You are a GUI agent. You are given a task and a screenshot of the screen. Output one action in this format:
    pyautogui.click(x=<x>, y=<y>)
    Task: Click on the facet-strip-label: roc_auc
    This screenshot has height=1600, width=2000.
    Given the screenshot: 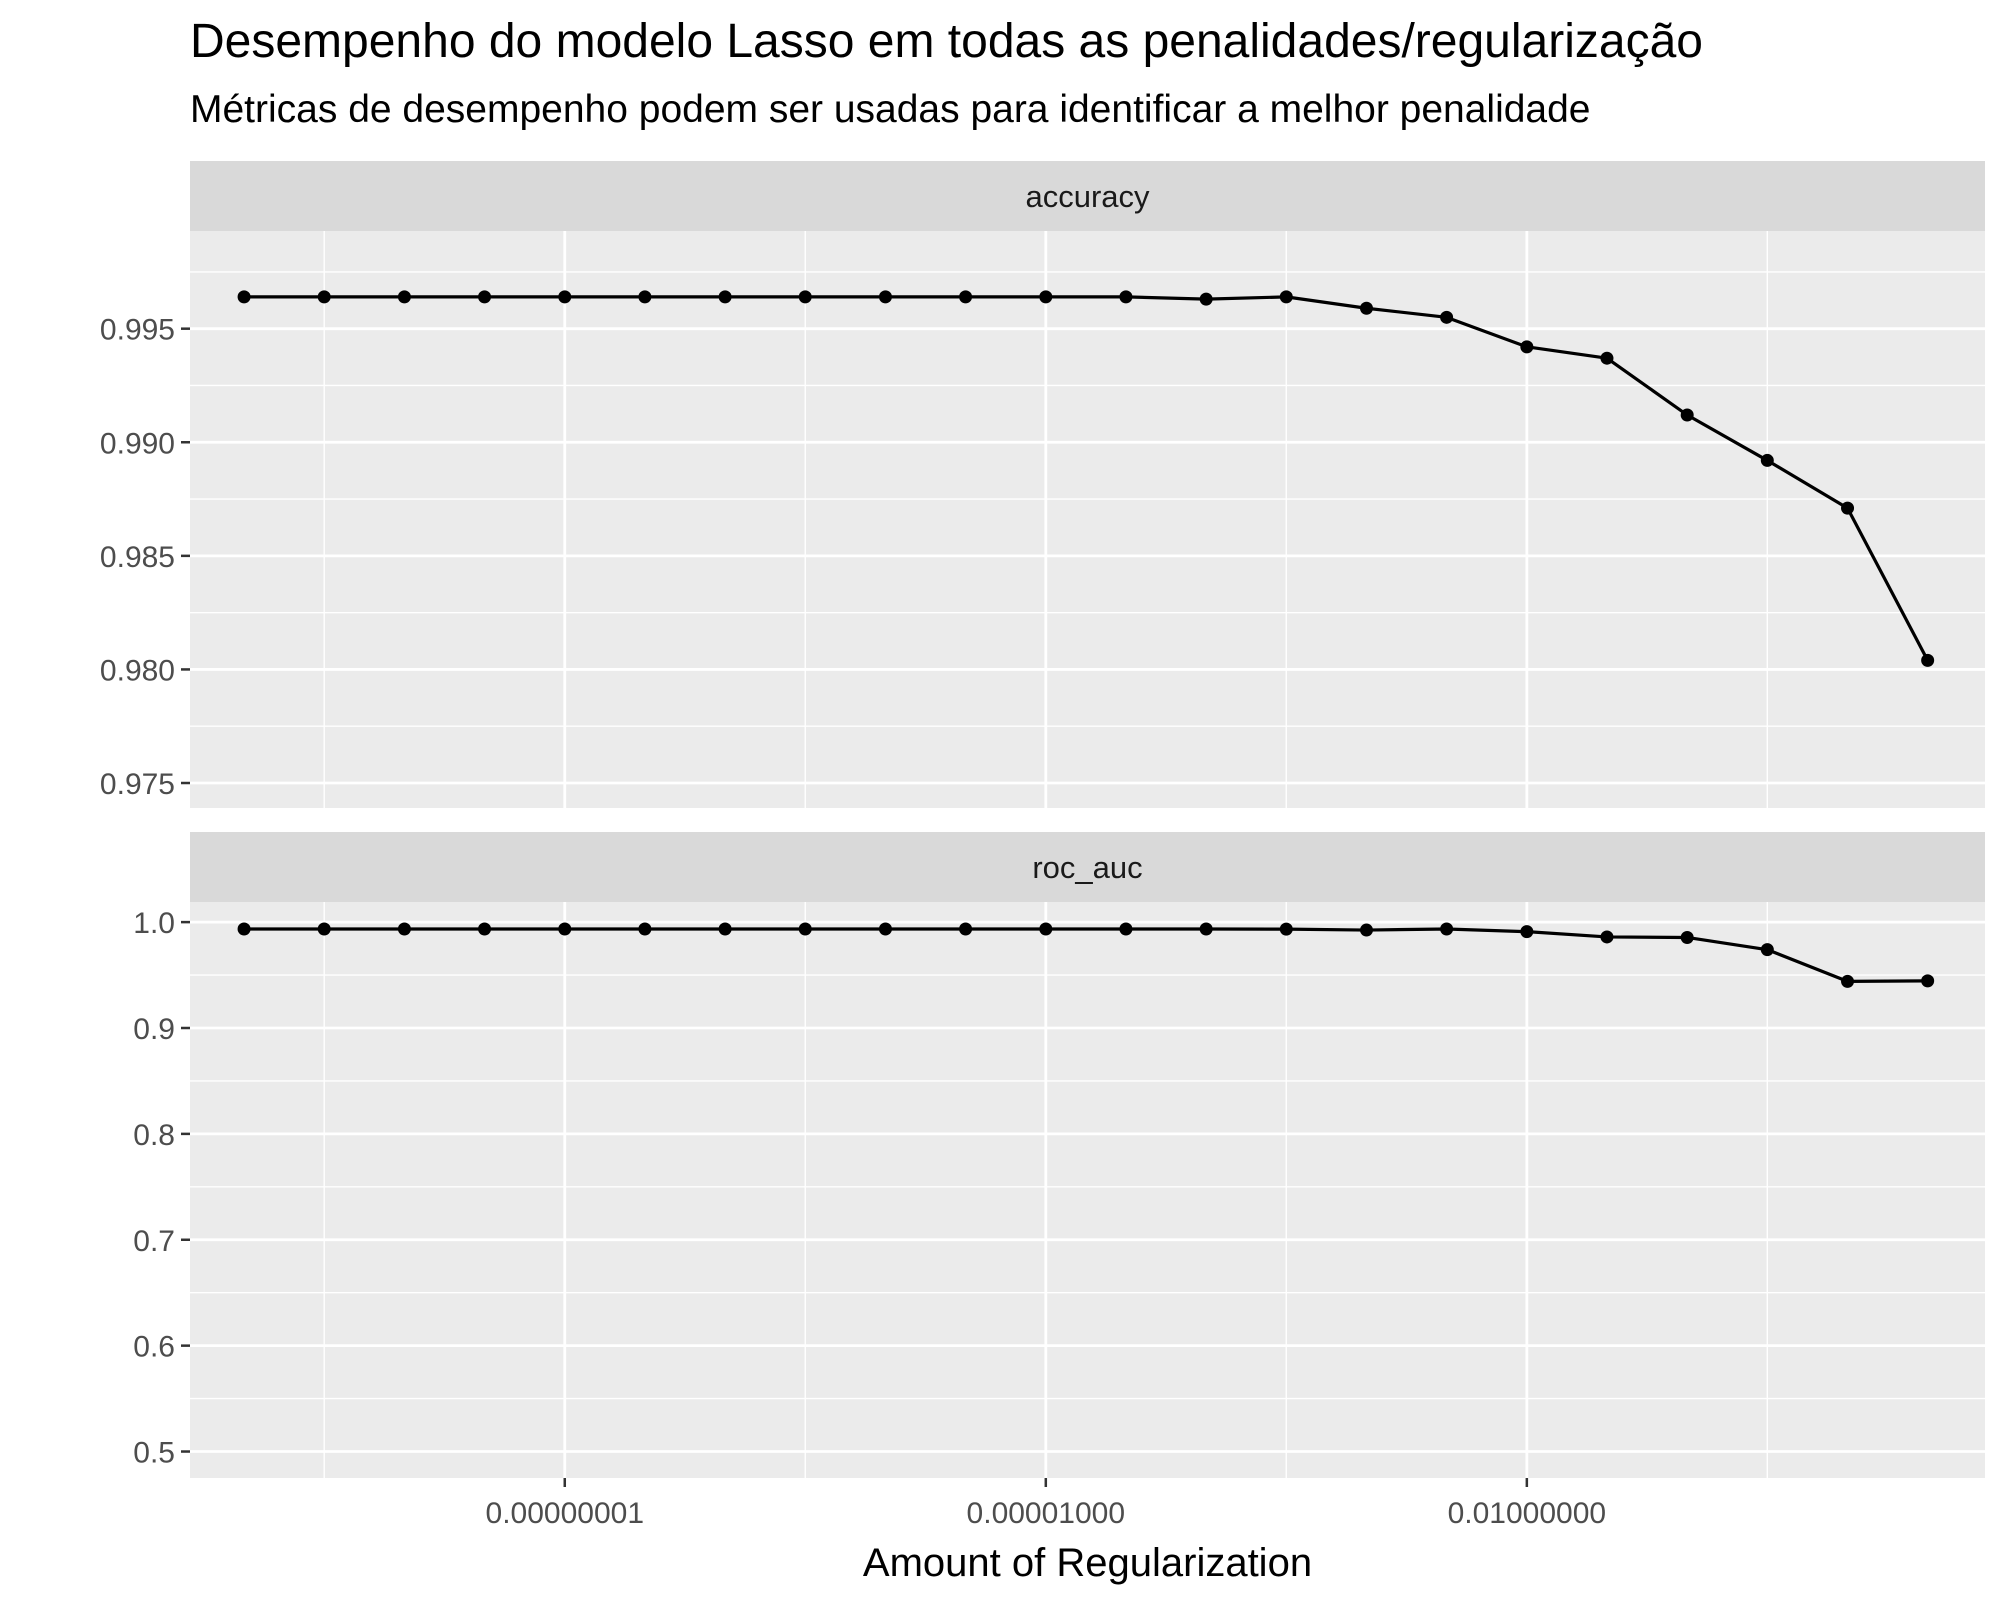 What is the action you would take?
    pyautogui.click(x=1087, y=867)
    